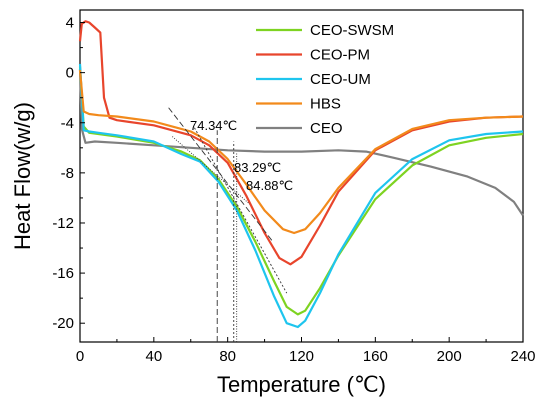  Describe the element at coordinates (63, 323) in the screenshot. I see `y-tick-label: -20` at that location.